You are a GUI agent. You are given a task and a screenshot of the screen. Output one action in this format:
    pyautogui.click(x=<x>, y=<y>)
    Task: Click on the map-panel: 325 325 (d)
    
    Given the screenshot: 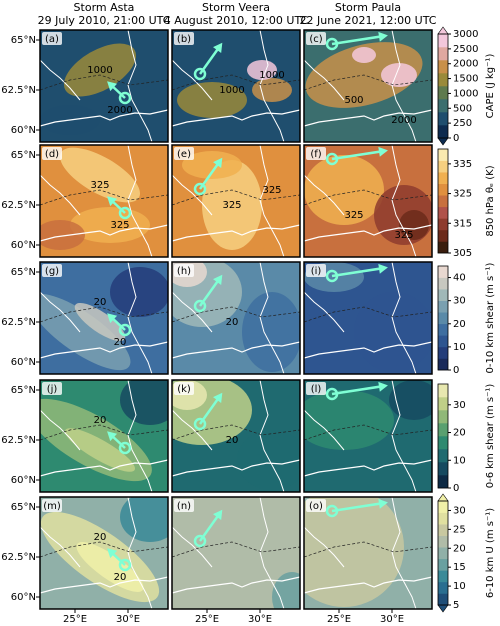 What is the action you would take?
    pyautogui.click(x=104, y=201)
    